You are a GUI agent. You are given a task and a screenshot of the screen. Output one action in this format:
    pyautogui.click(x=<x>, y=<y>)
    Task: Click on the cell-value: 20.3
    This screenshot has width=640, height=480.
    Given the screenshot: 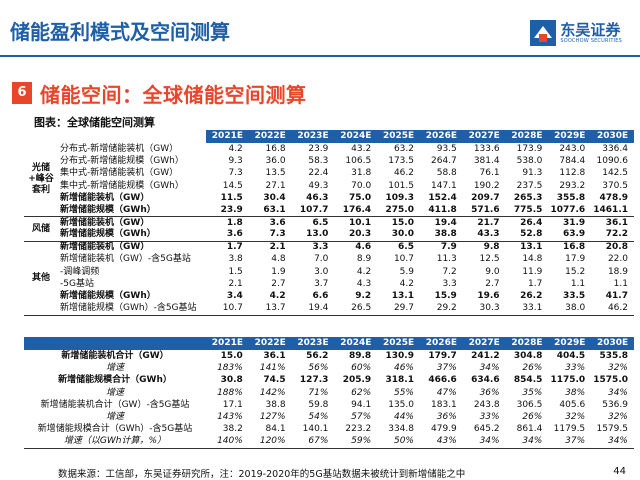 What is the action you would take?
    pyautogui.click(x=356, y=235)
    